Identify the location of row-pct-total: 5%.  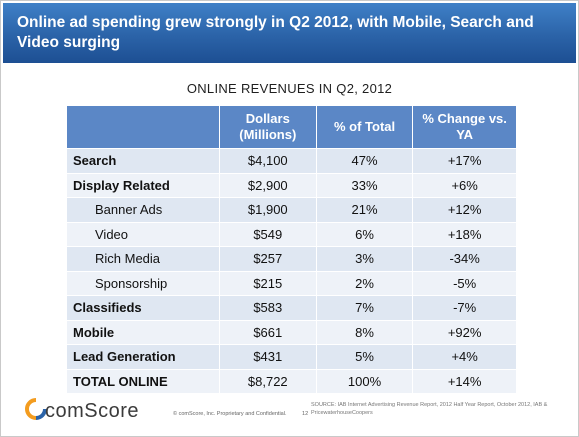
(364, 357).